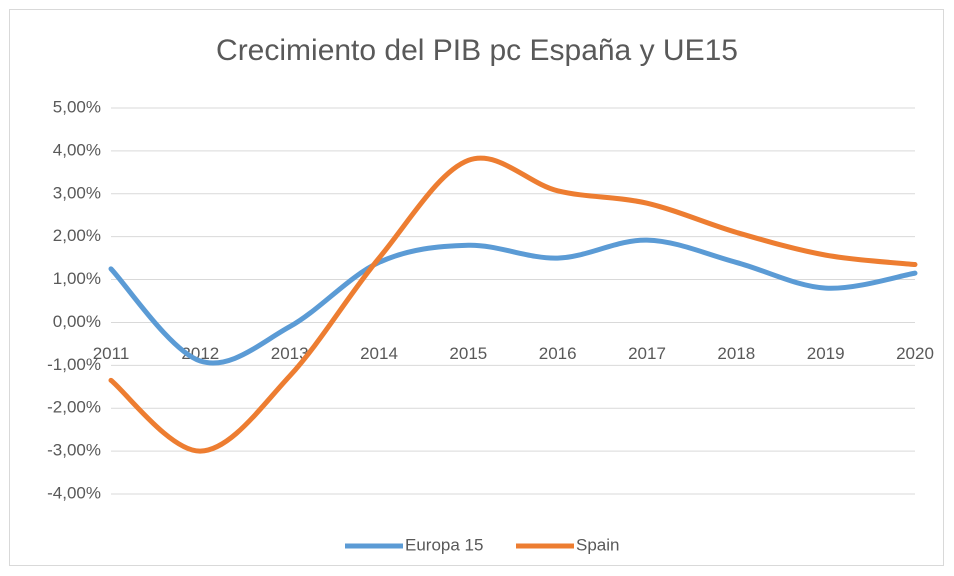 The image size is (954, 576). Describe the element at coordinates (77, 235) in the screenshot. I see `y-tick-label: 2,00%` at that location.